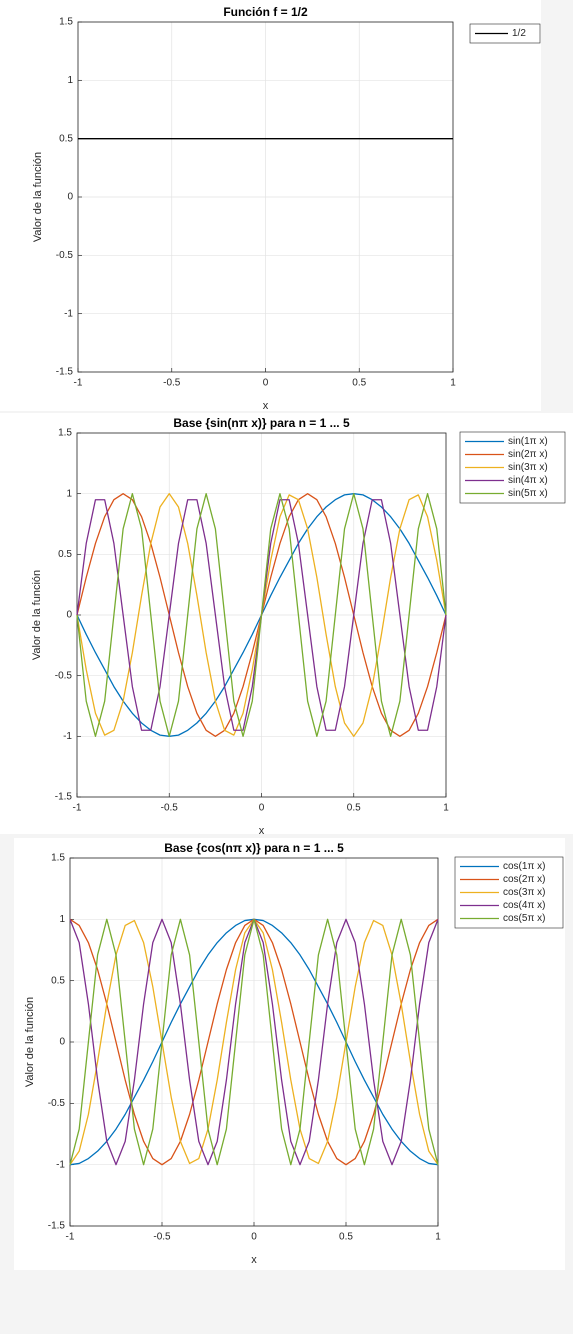  I want to click on legend-label: cos(2π x), so click(524, 879).